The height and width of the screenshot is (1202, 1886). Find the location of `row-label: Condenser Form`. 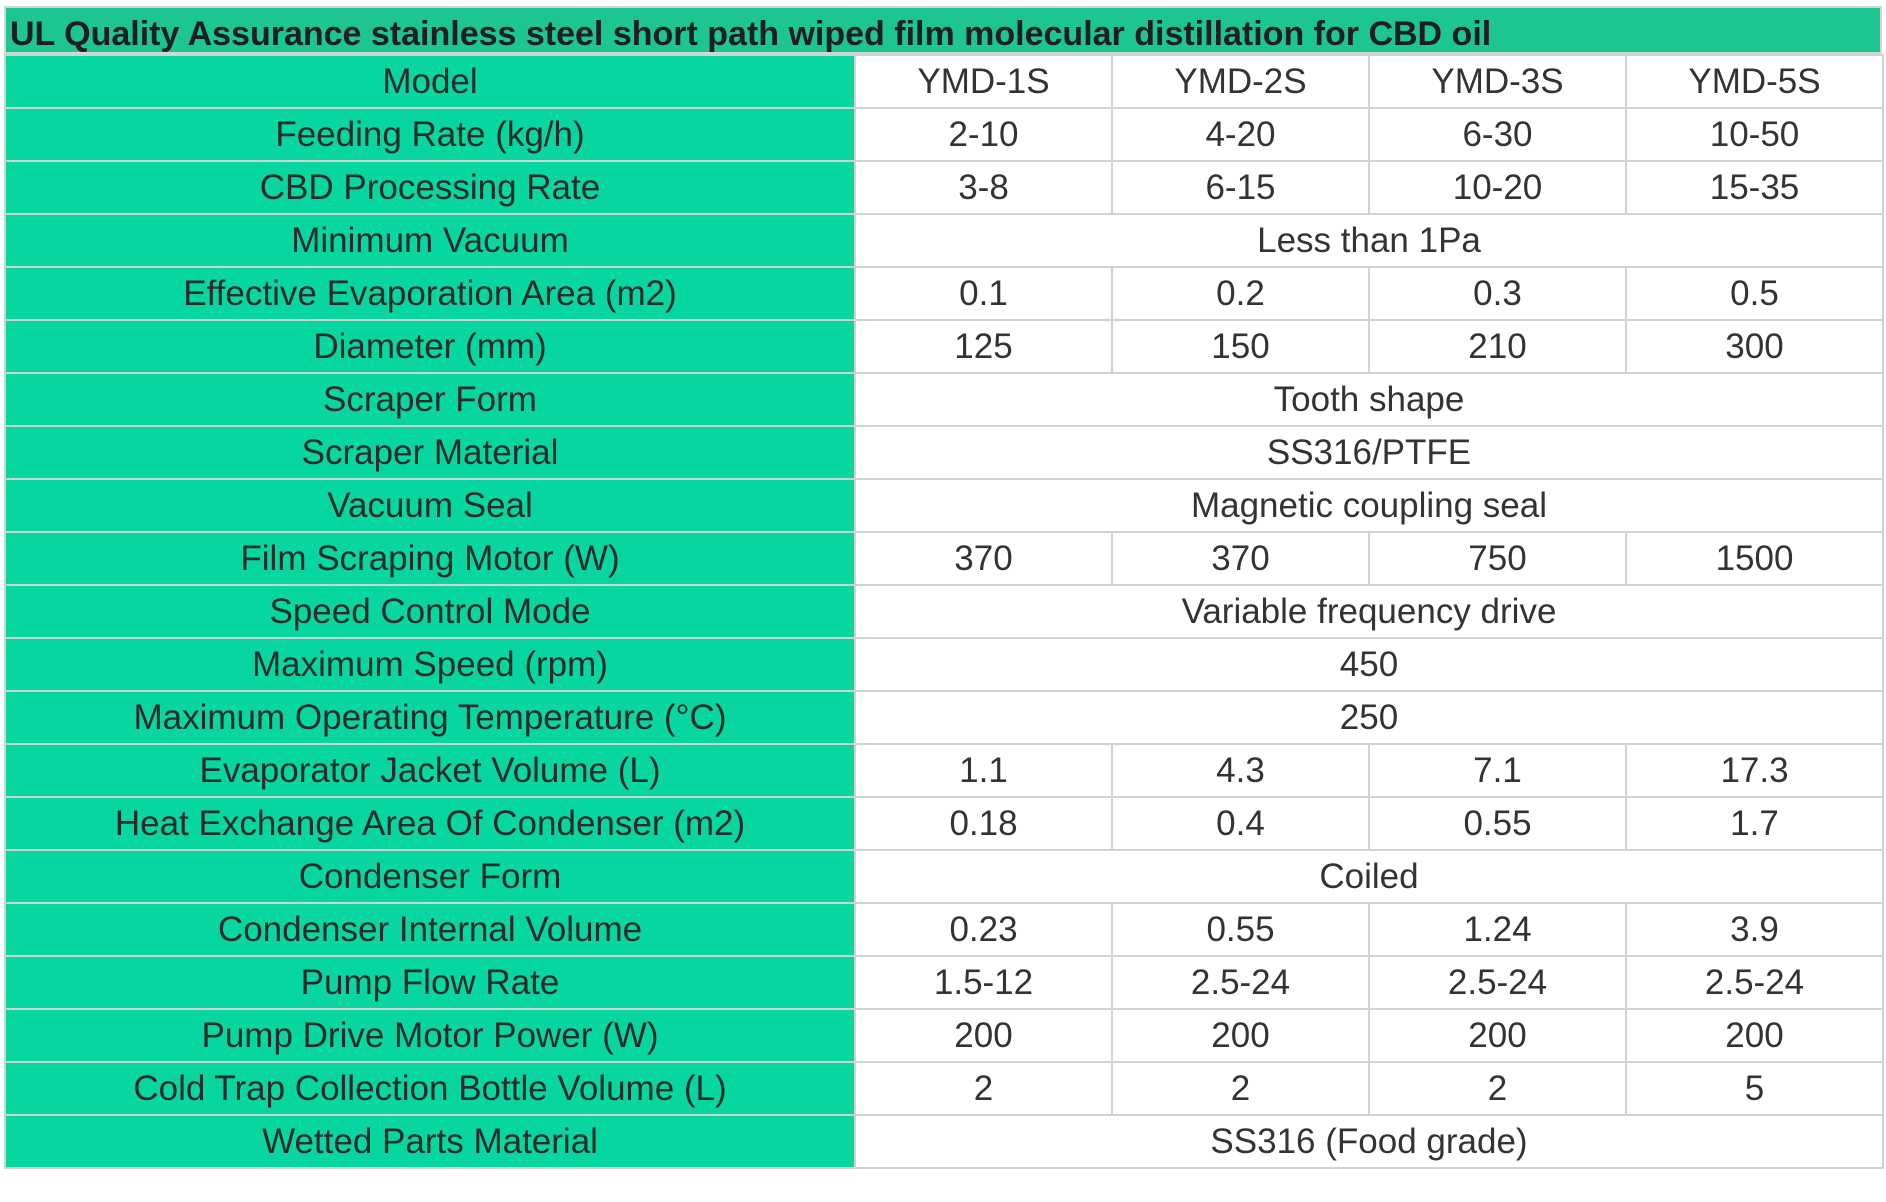

row-label: Condenser Form is located at coordinates (430, 876).